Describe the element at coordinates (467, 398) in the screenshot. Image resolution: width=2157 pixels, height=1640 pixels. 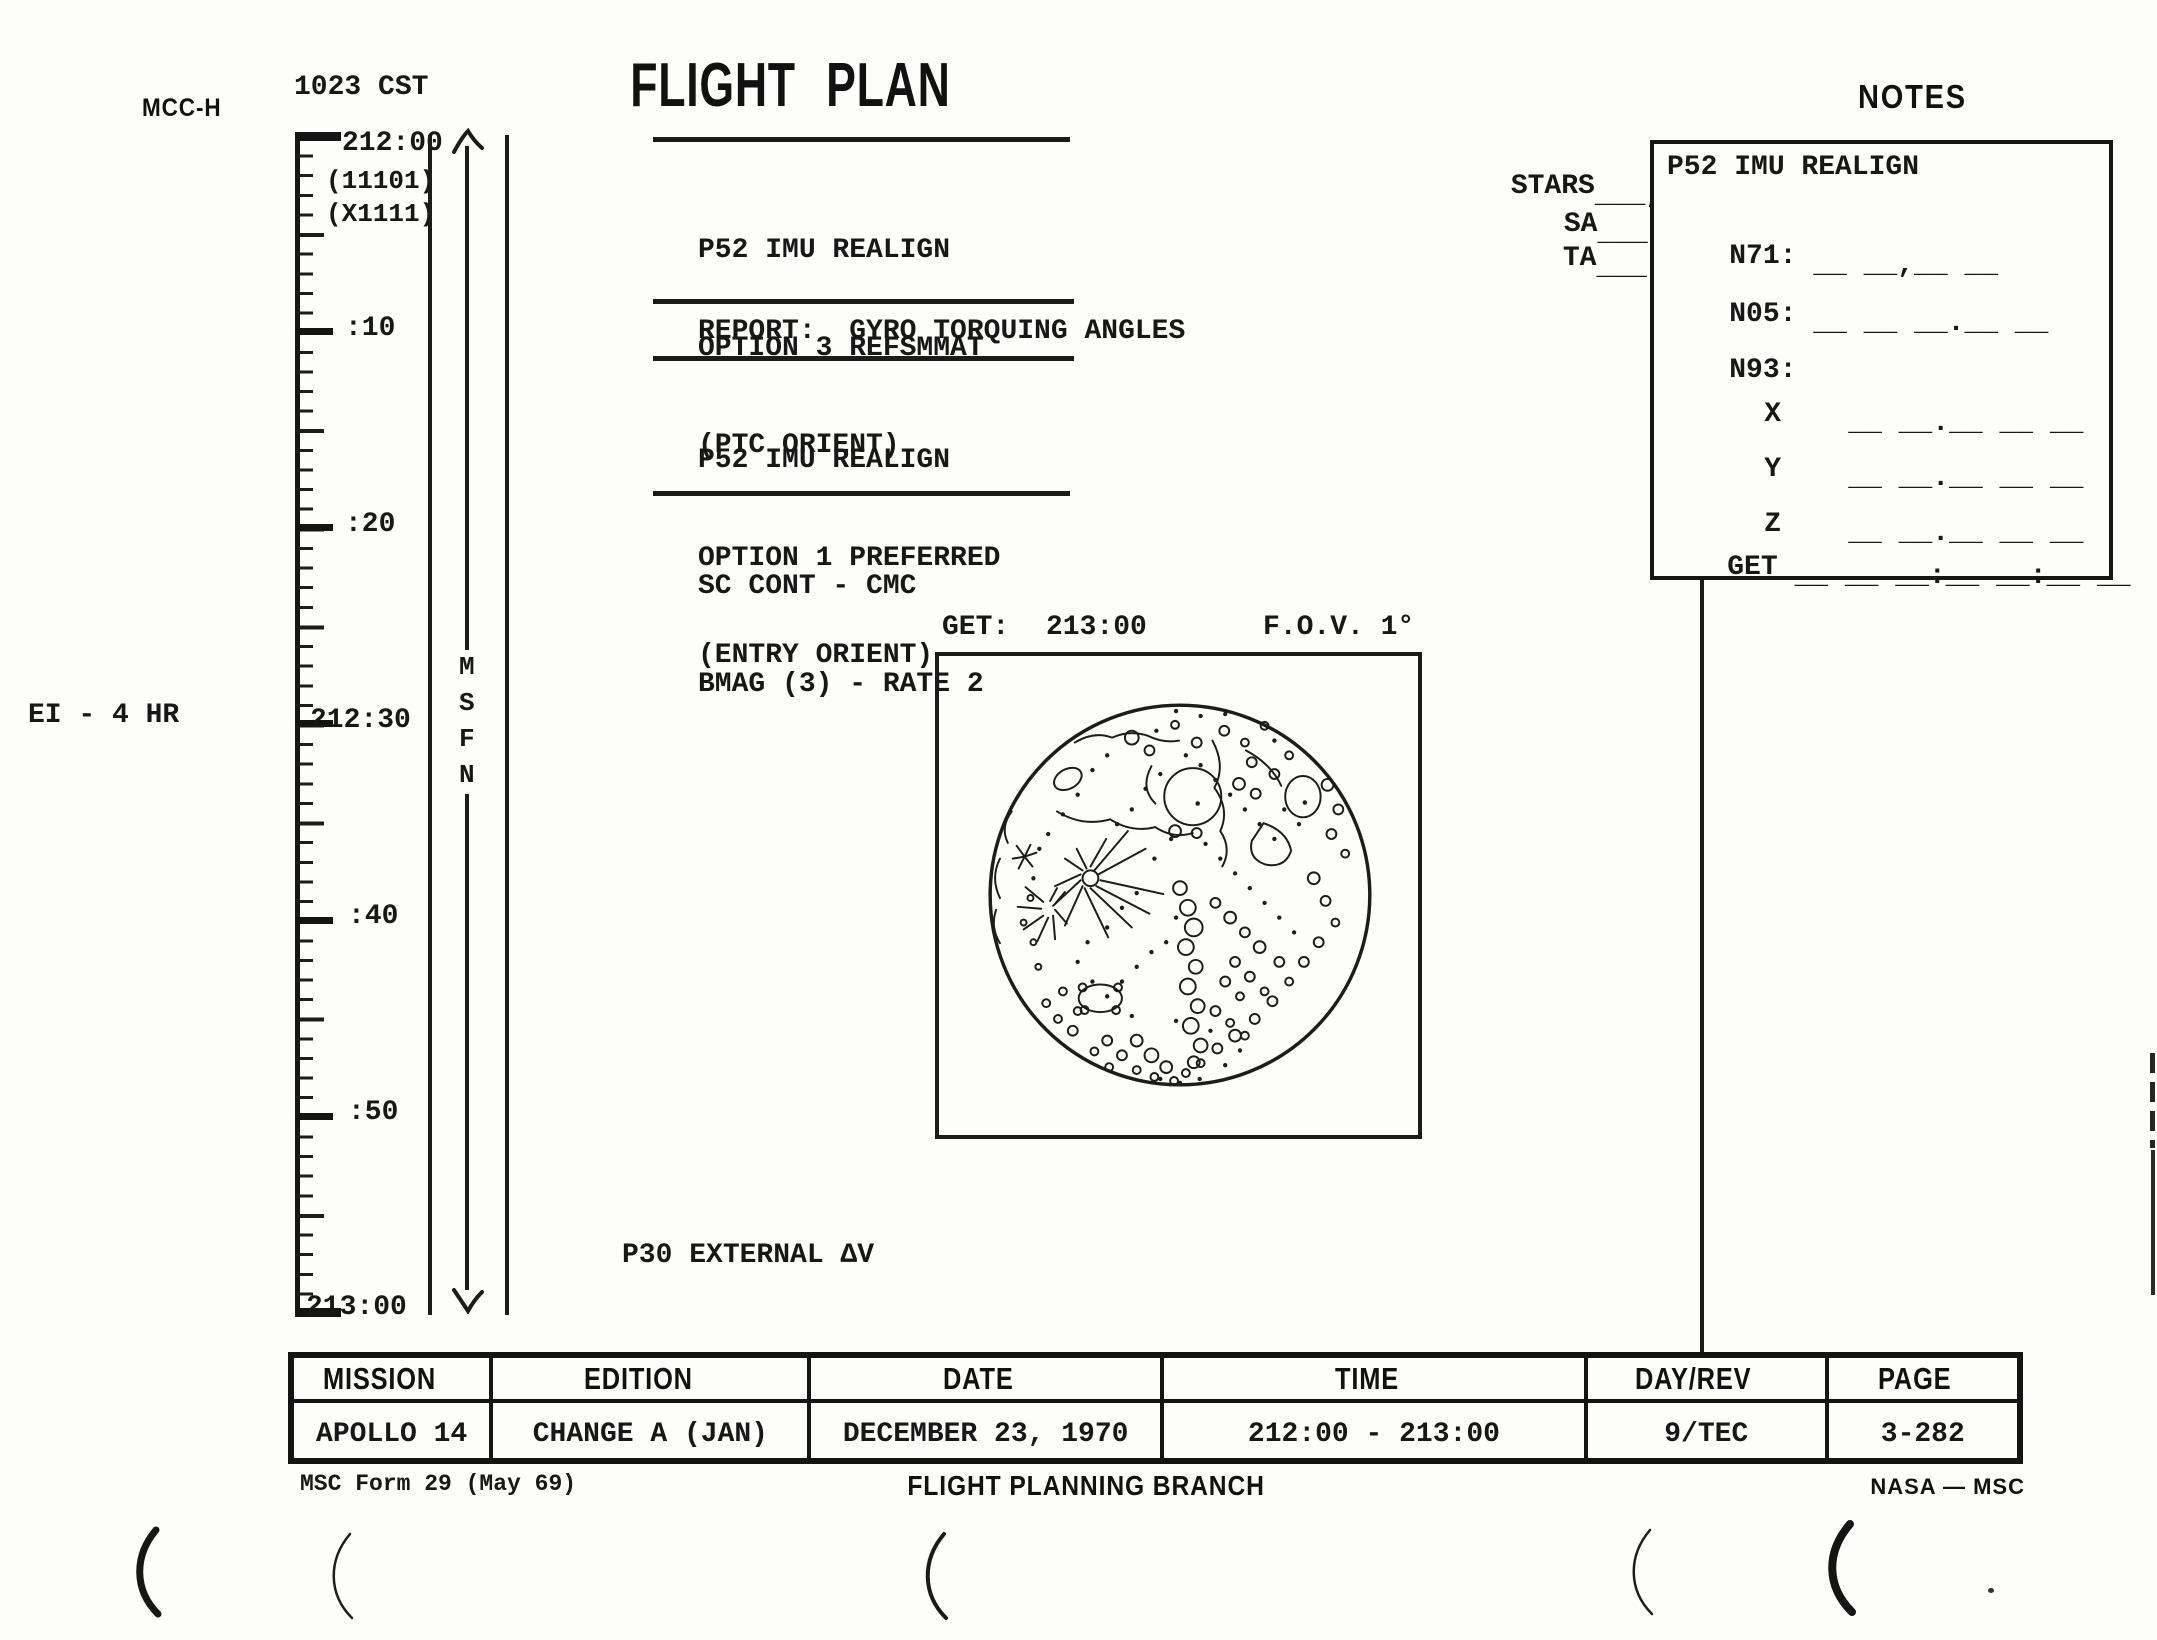
I see `msfn-shaft-top` at that location.